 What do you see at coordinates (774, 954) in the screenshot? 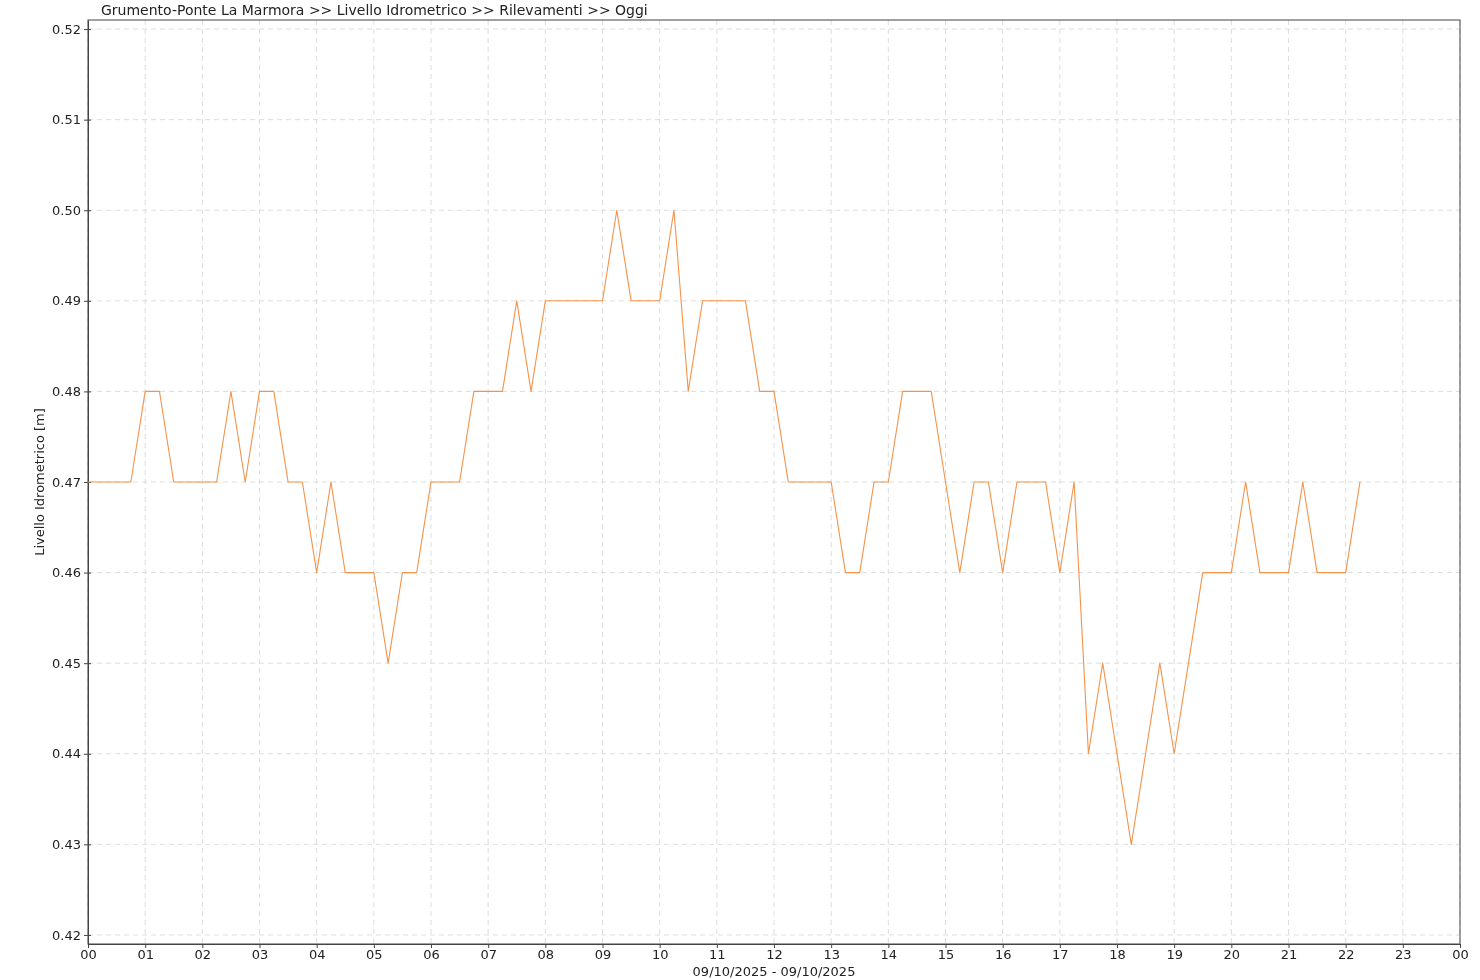
I see `x-tick-label: 12` at bounding box center [774, 954].